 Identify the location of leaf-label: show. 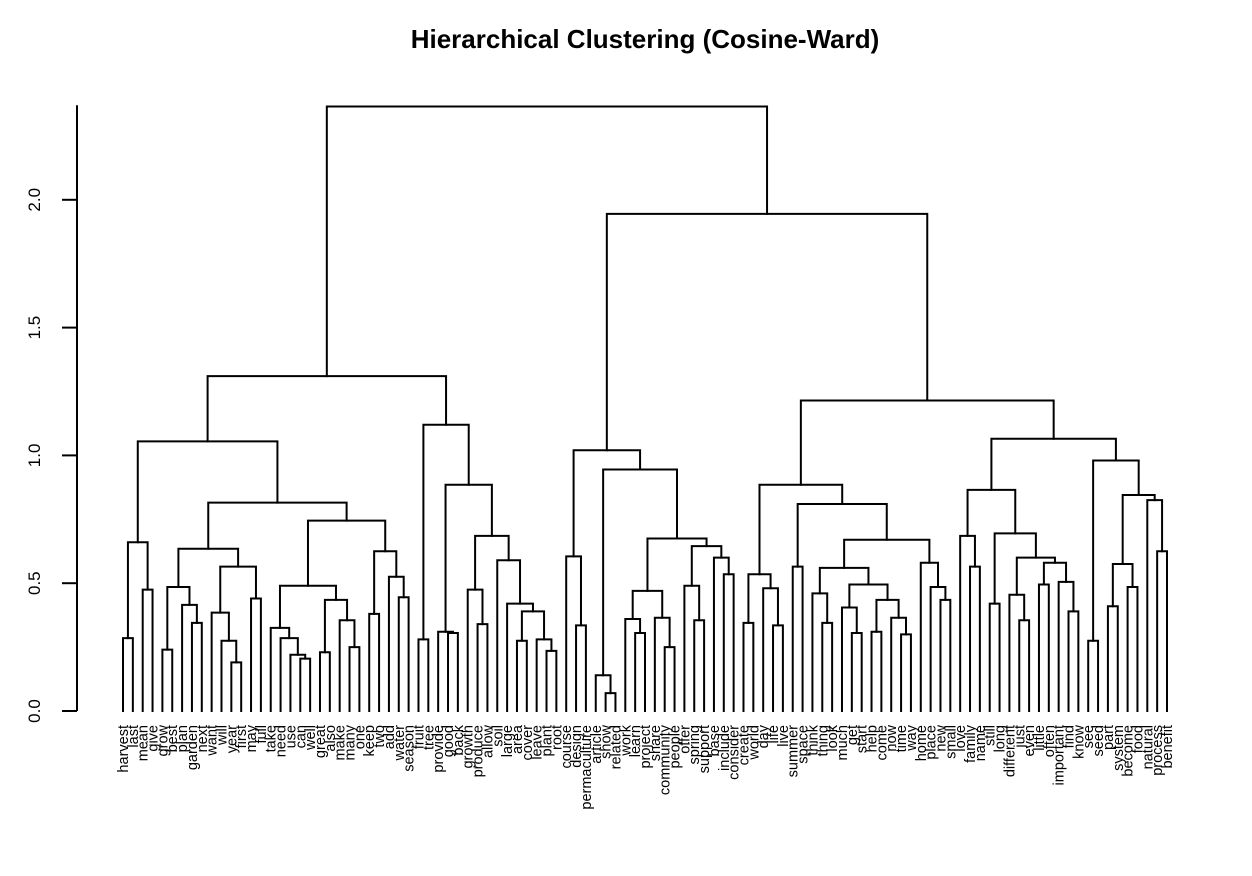
(607, 741).